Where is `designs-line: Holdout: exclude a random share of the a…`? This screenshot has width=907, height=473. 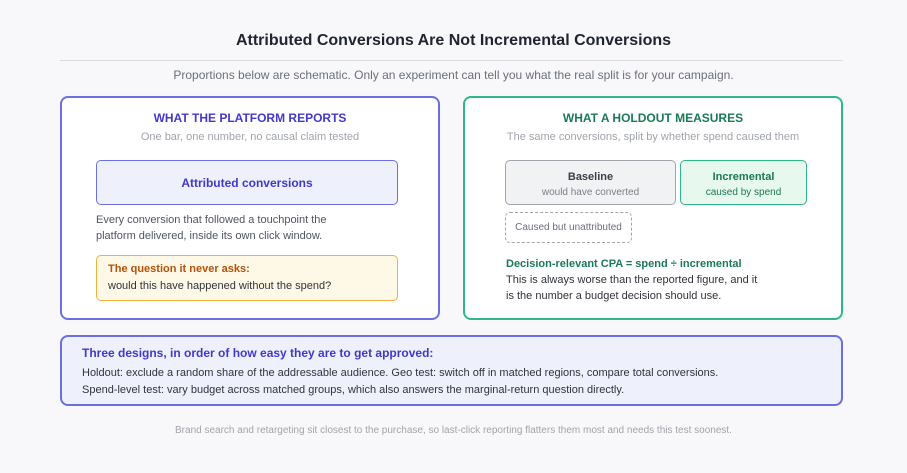 designs-line: Holdout: exclude a random share of the a… is located at coordinates (400, 373).